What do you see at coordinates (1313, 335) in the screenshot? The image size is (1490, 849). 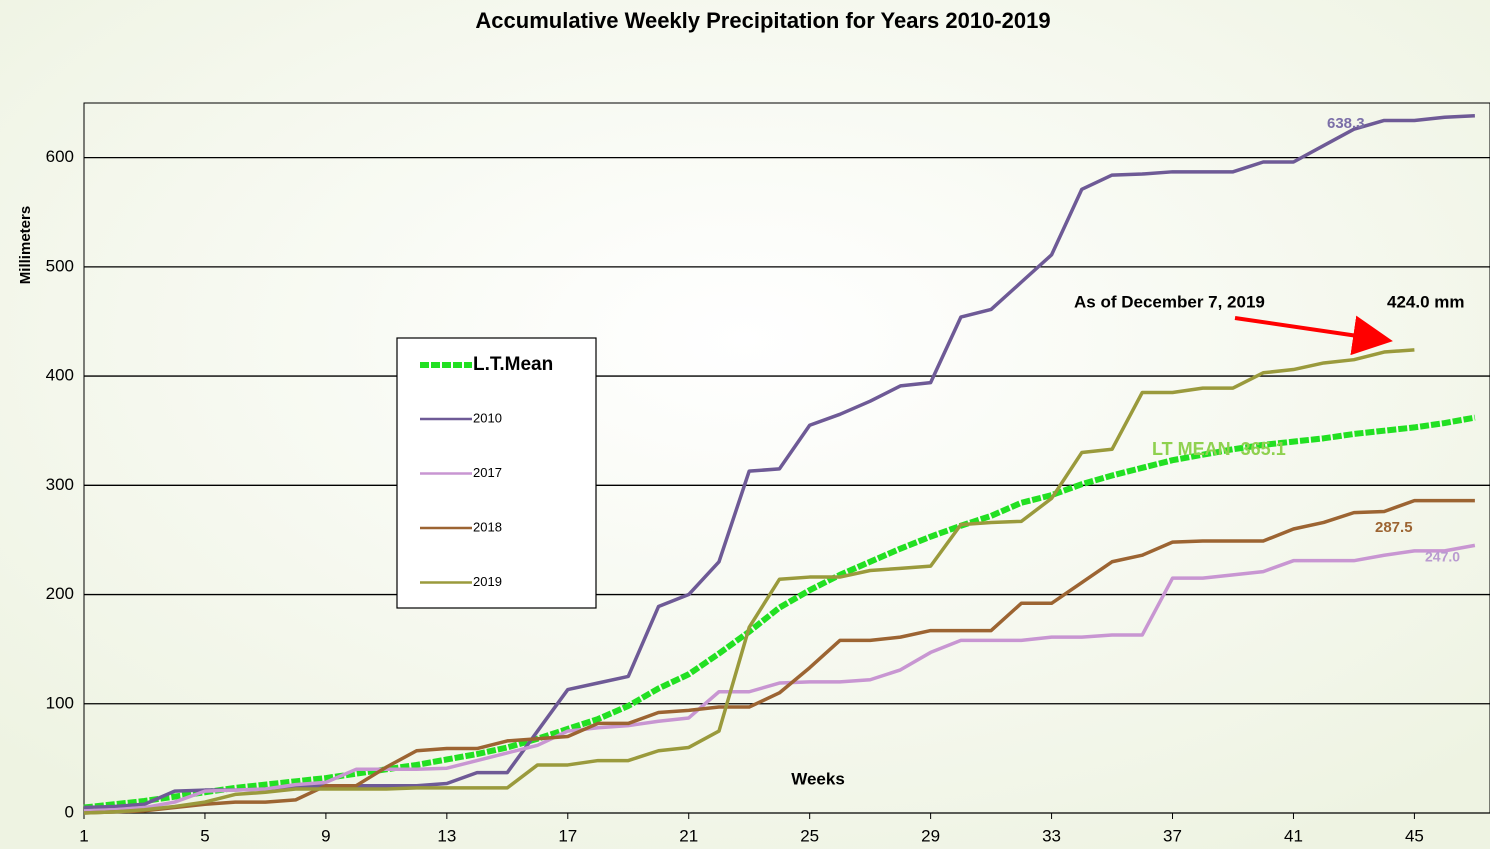 I see `arrow` at bounding box center [1313, 335].